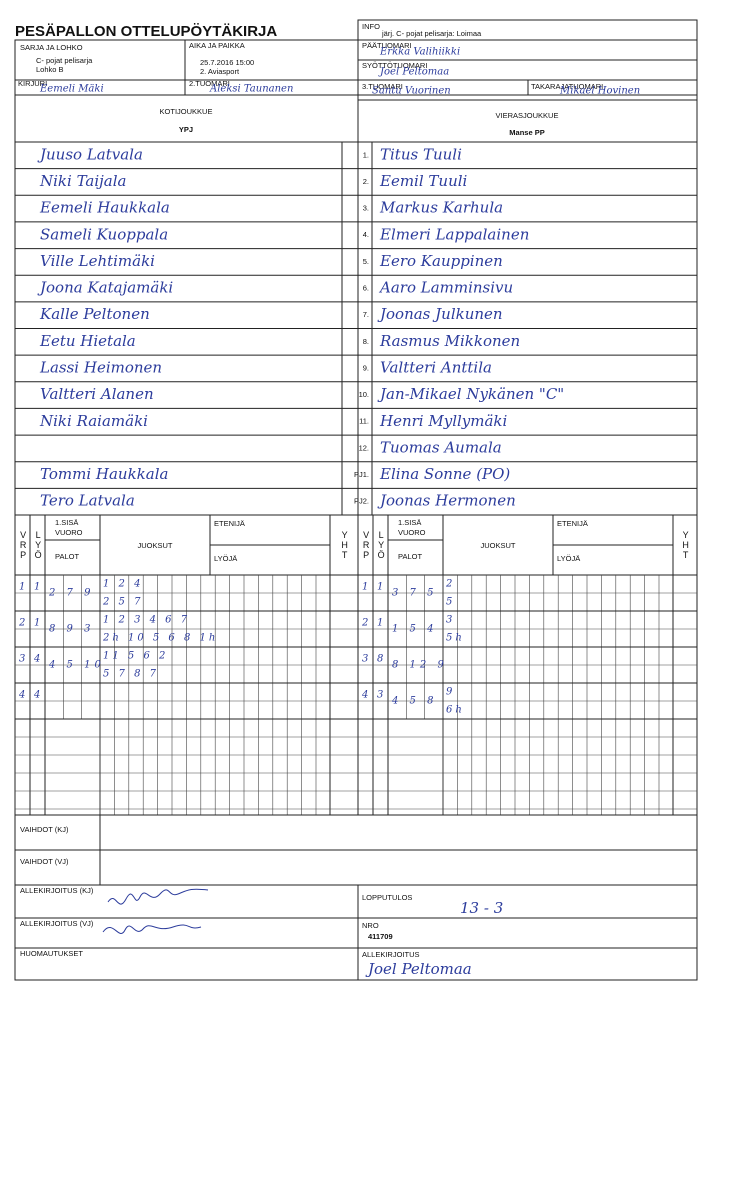  I want to click on field-text: 11 5 6 2, so click(135, 656).